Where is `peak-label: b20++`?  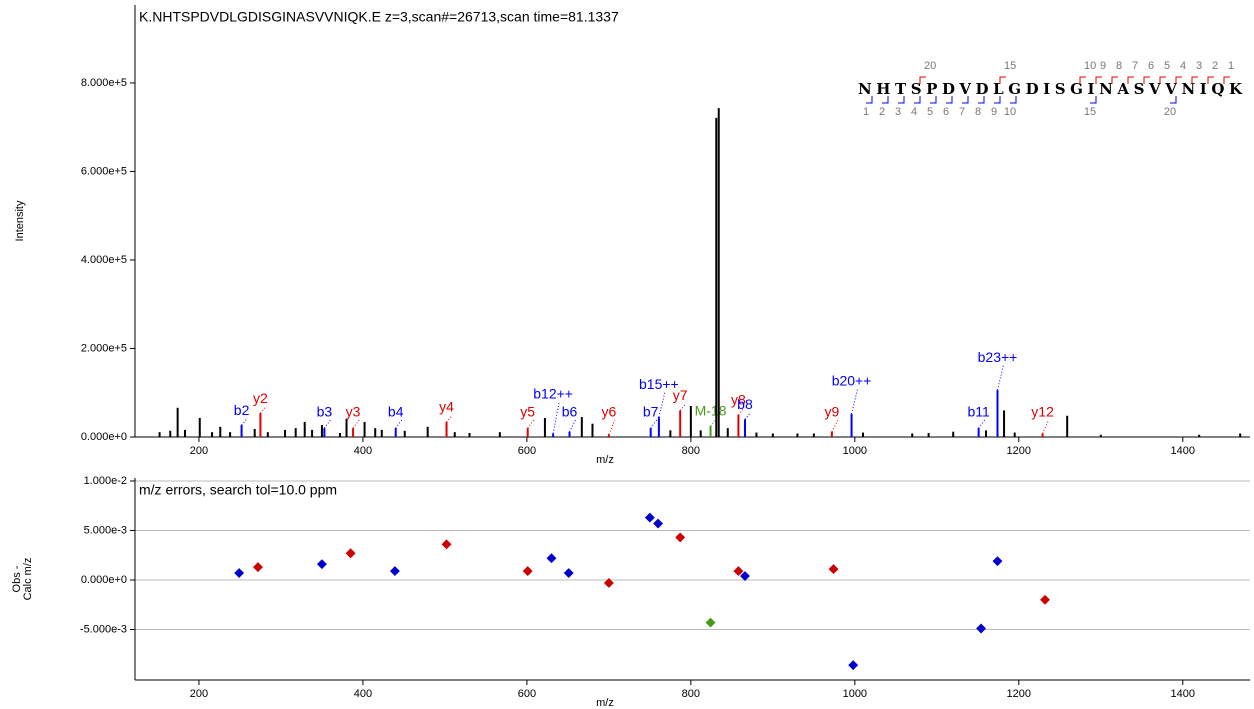
peak-label: b20++ is located at coordinates (852, 381).